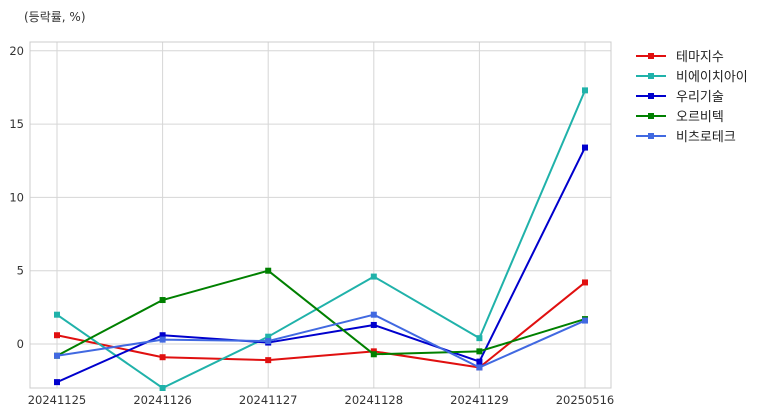  Describe the element at coordinates (268, 400) in the screenshot. I see `x-tick-label: 20241127` at that location.